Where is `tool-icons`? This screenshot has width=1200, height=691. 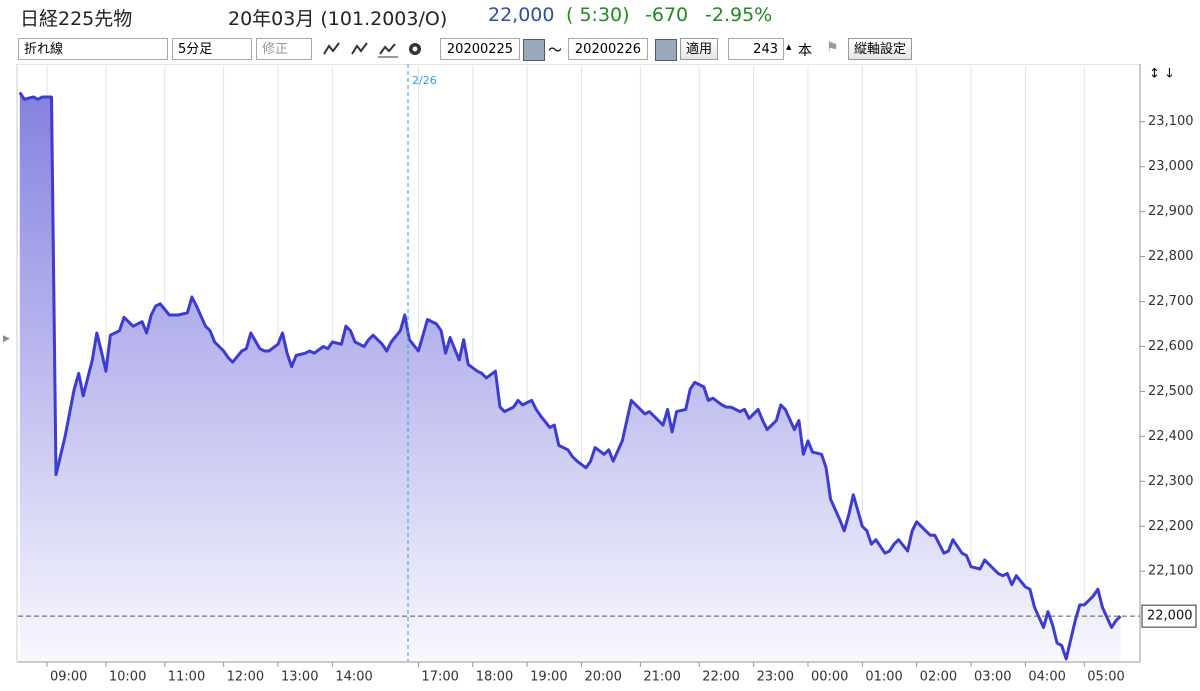
tool-icons is located at coordinates (376, 49).